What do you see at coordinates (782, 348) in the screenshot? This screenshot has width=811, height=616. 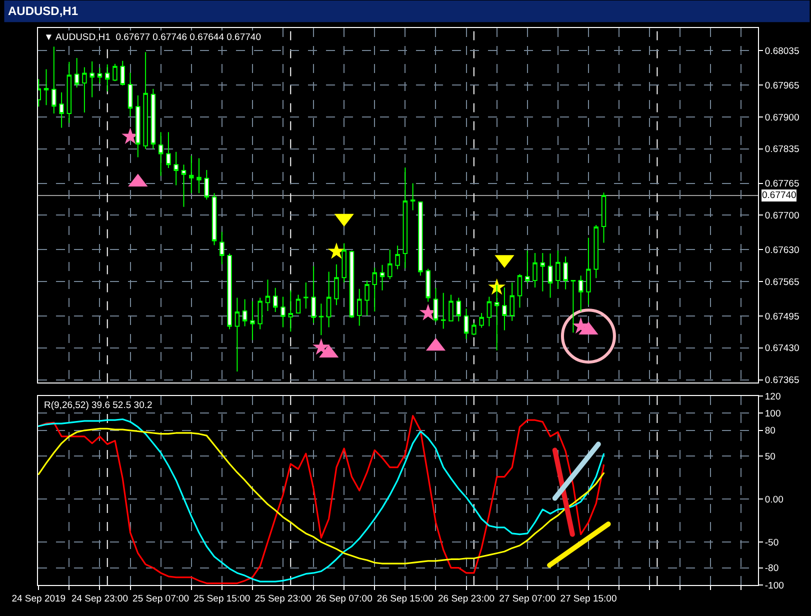 I see `y-tick-label: 0.67430` at bounding box center [782, 348].